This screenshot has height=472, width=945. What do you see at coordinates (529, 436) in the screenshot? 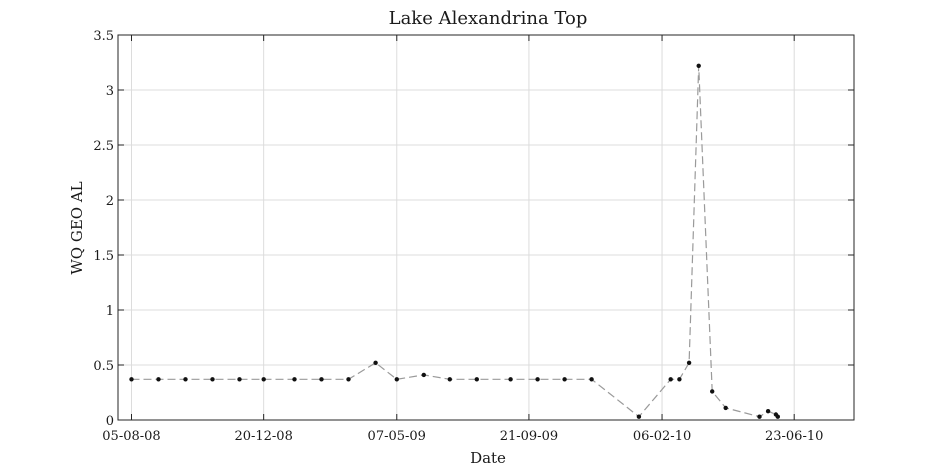
I see `x-tick-label: 21-09-09` at bounding box center [529, 436].